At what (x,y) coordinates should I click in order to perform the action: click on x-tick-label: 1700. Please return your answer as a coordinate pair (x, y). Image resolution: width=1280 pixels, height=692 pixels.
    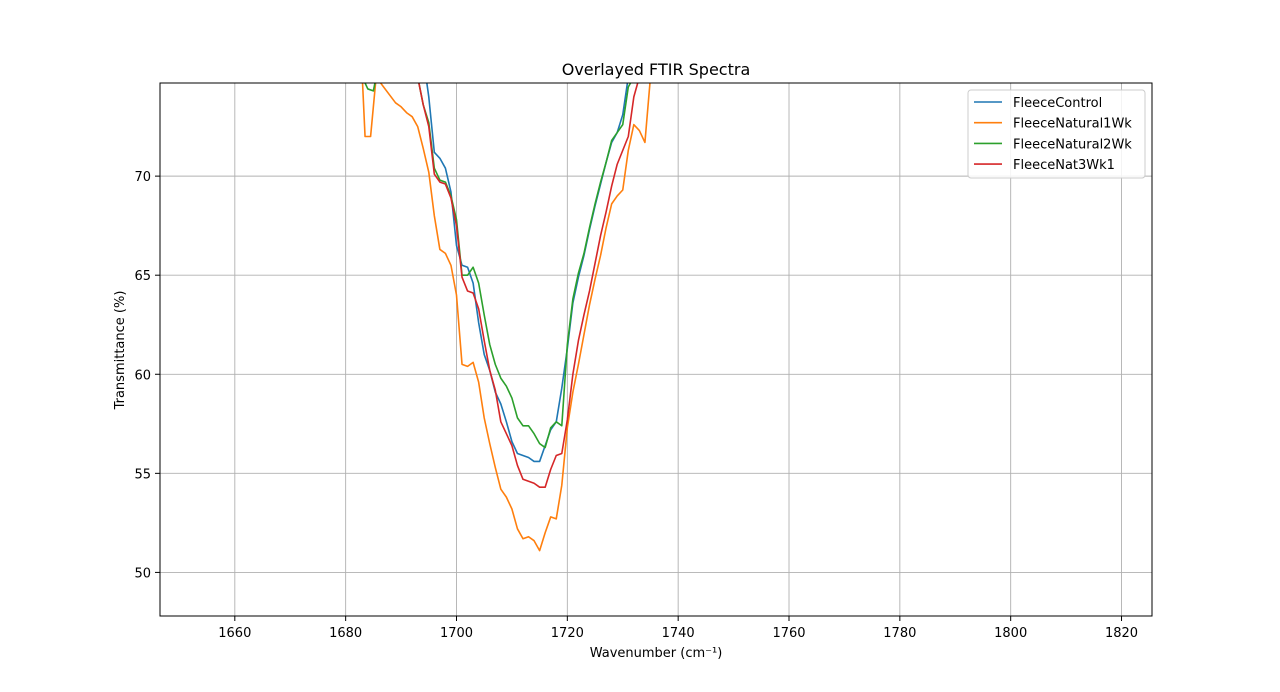
    Looking at the image, I should click on (456, 633).